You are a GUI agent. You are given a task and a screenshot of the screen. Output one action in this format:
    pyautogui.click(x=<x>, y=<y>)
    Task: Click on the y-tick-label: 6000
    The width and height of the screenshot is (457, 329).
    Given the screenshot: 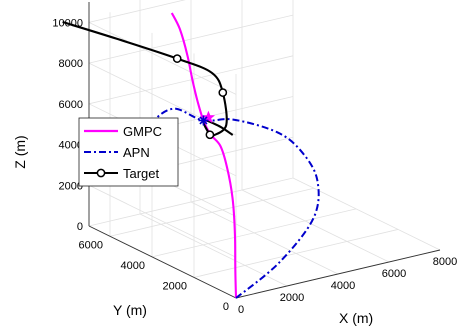 What is the action you would take?
    pyautogui.click(x=91, y=245)
    